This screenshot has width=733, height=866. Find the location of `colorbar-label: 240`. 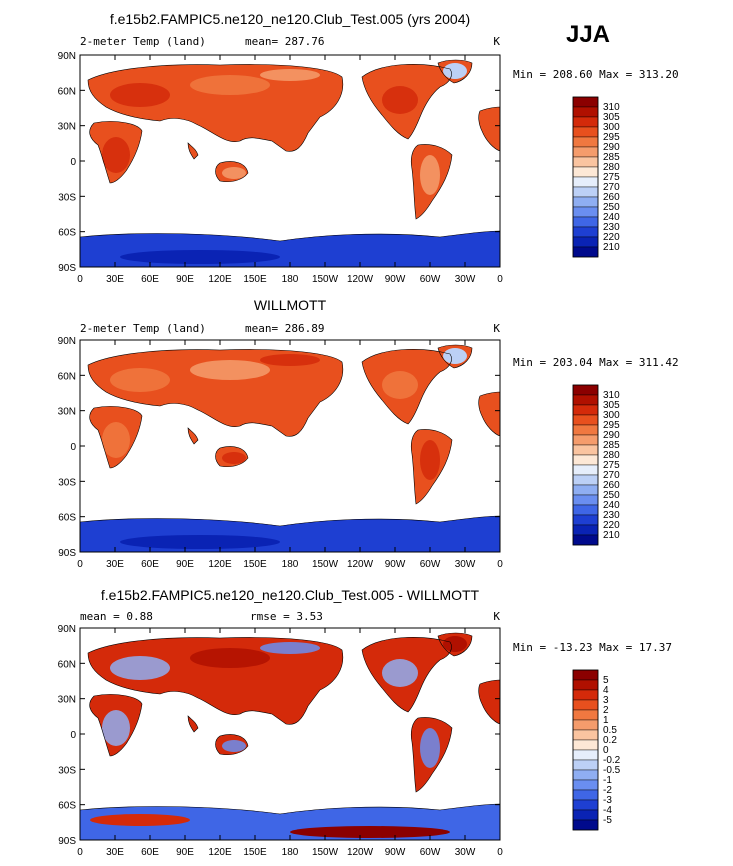

colorbar-label: 240 is located at coordinates (611, 217).